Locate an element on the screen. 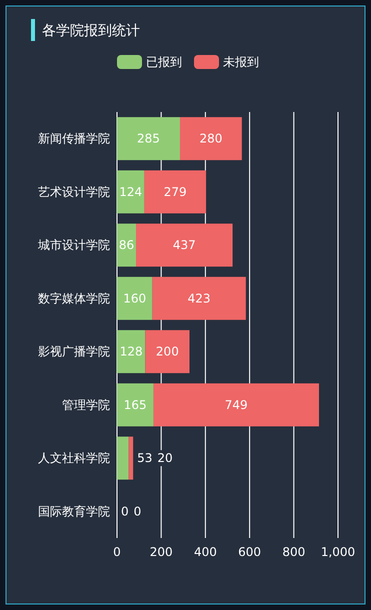 The image size is (371, 610). x-tick-label: 1,000 is located at coordinates (338, 552).